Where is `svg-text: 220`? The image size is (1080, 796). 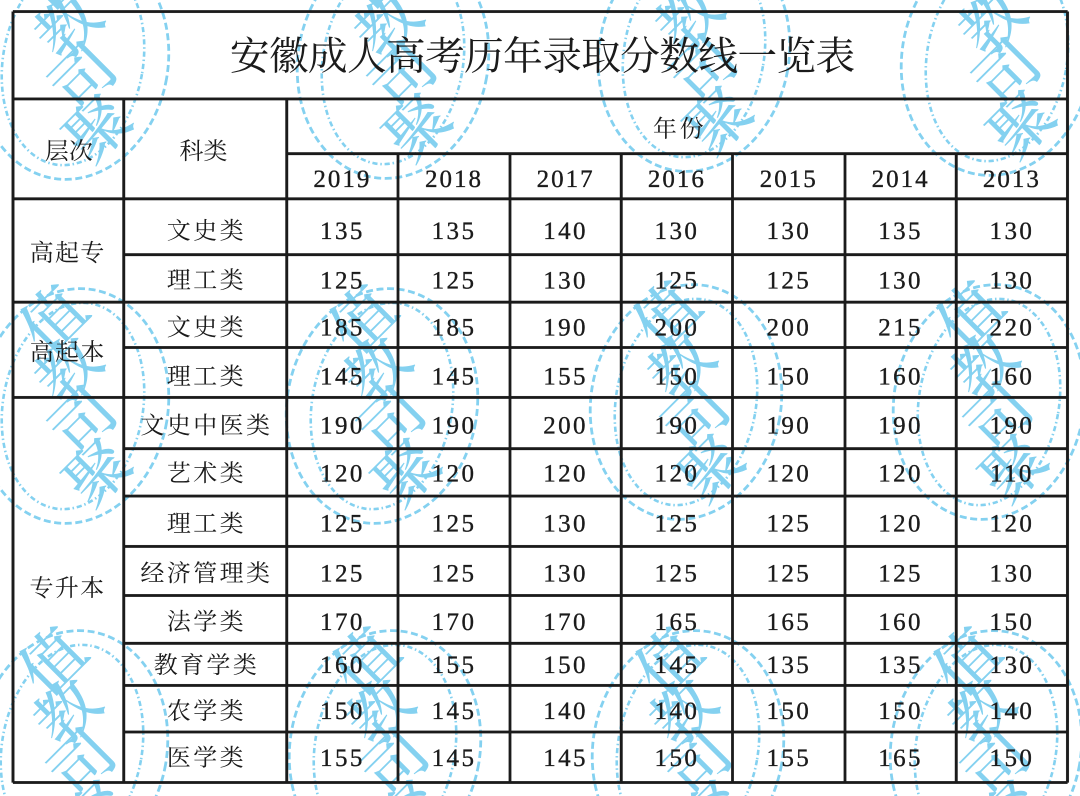 svg-text: 220 is located at coordinates (1012, 328).